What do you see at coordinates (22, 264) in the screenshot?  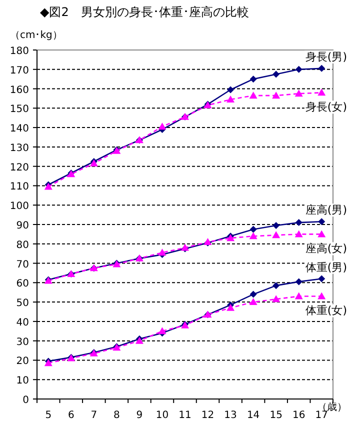 I see `ytick: 70` at bounding box center [22, 264].